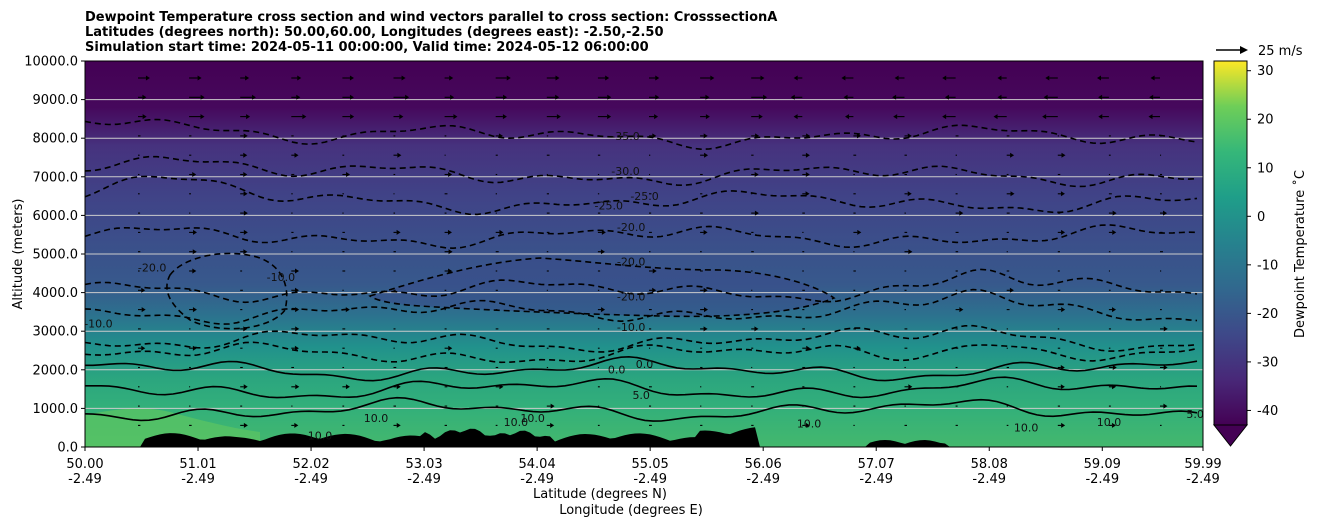 The height and width of the screenshot is (526, 1320). I want to click on contour-label: -25.0, so click(609, 206).